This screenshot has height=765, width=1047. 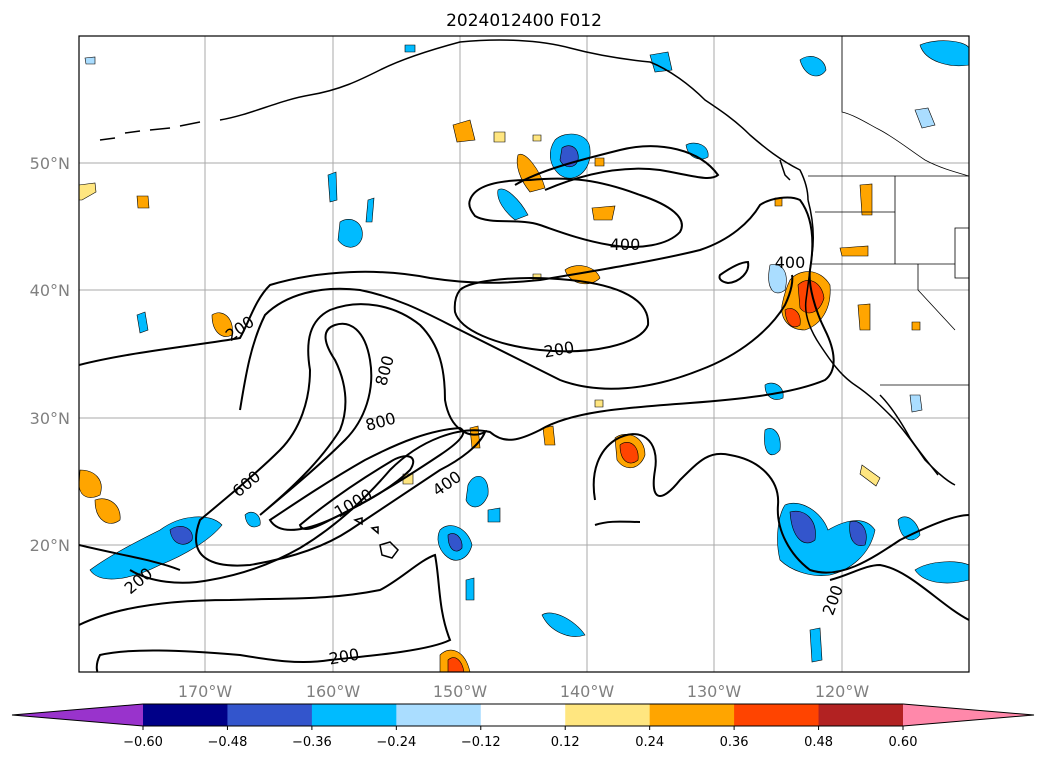 What do you see at coordinates (150, 131) in the screenshot?
I see `aleutian-island` at bounding box center [150, 131].